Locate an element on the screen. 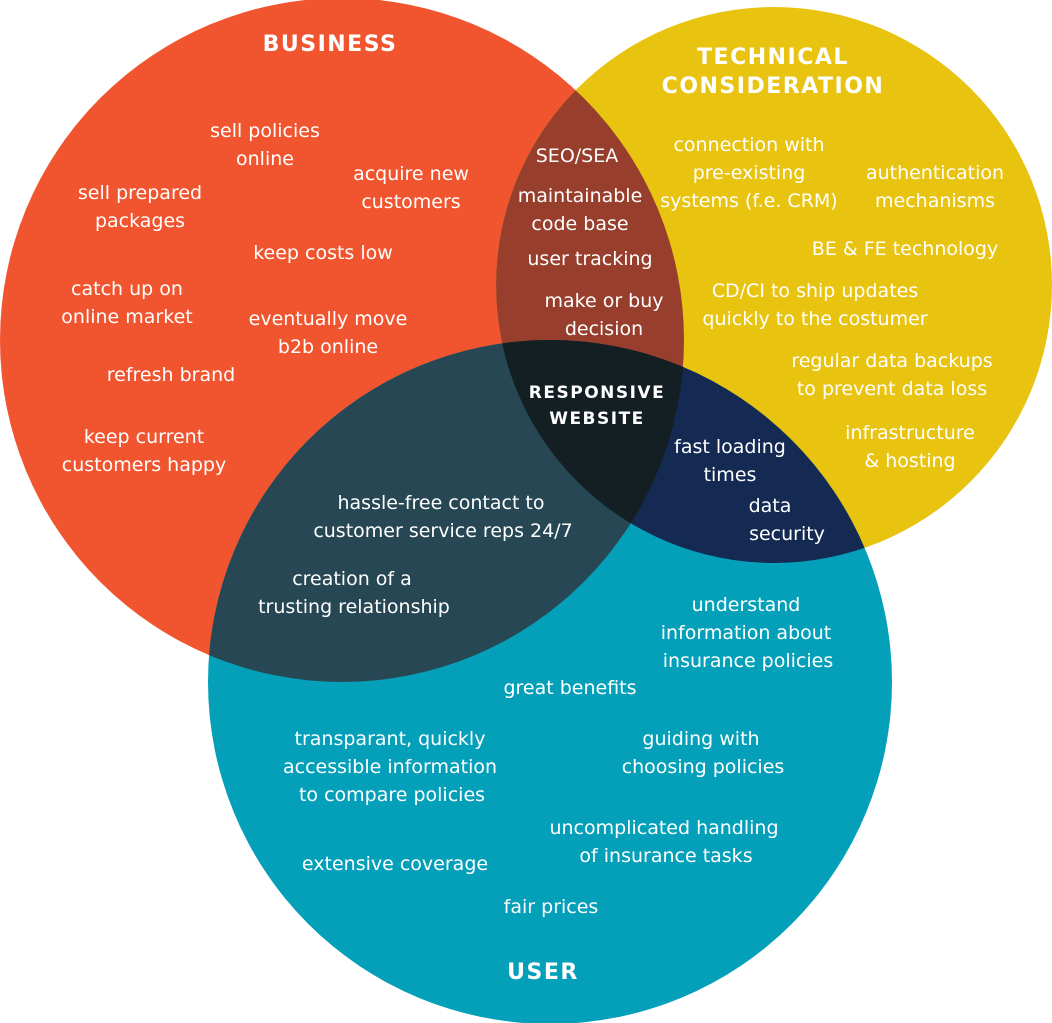 This screenshot has width=1052, height=1023. technical-item: authentication mechanisms is located at coordinates (935, 187).